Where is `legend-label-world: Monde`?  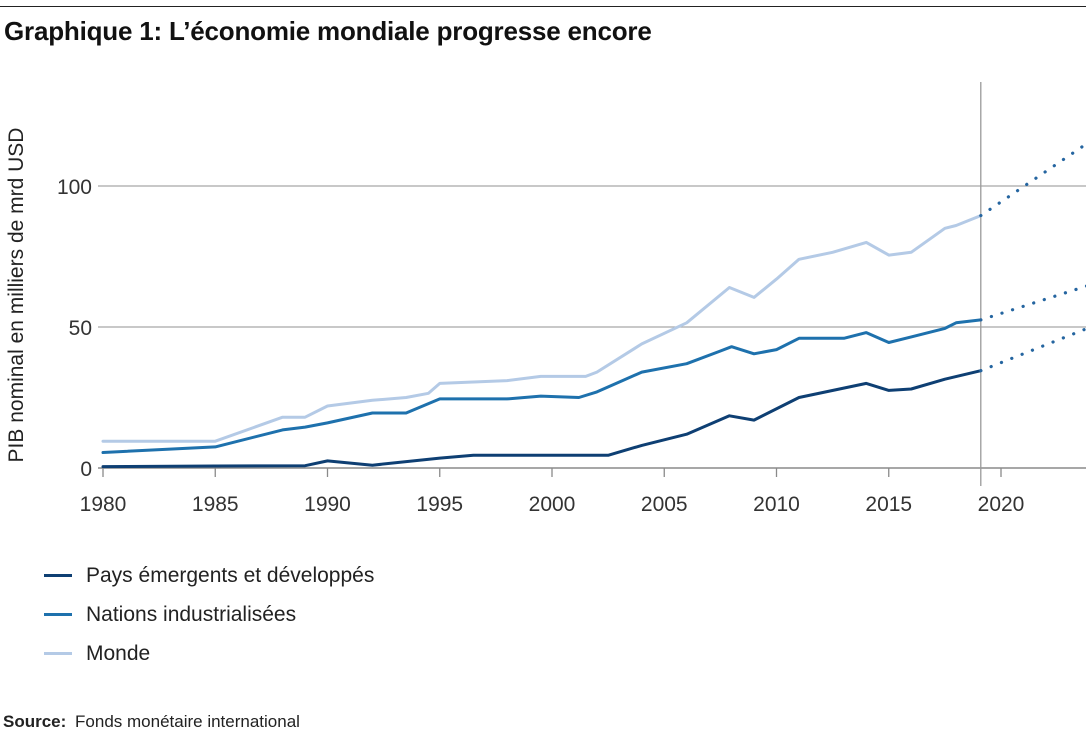 legend-label-world: Monde is located at coordinates (118, 653).